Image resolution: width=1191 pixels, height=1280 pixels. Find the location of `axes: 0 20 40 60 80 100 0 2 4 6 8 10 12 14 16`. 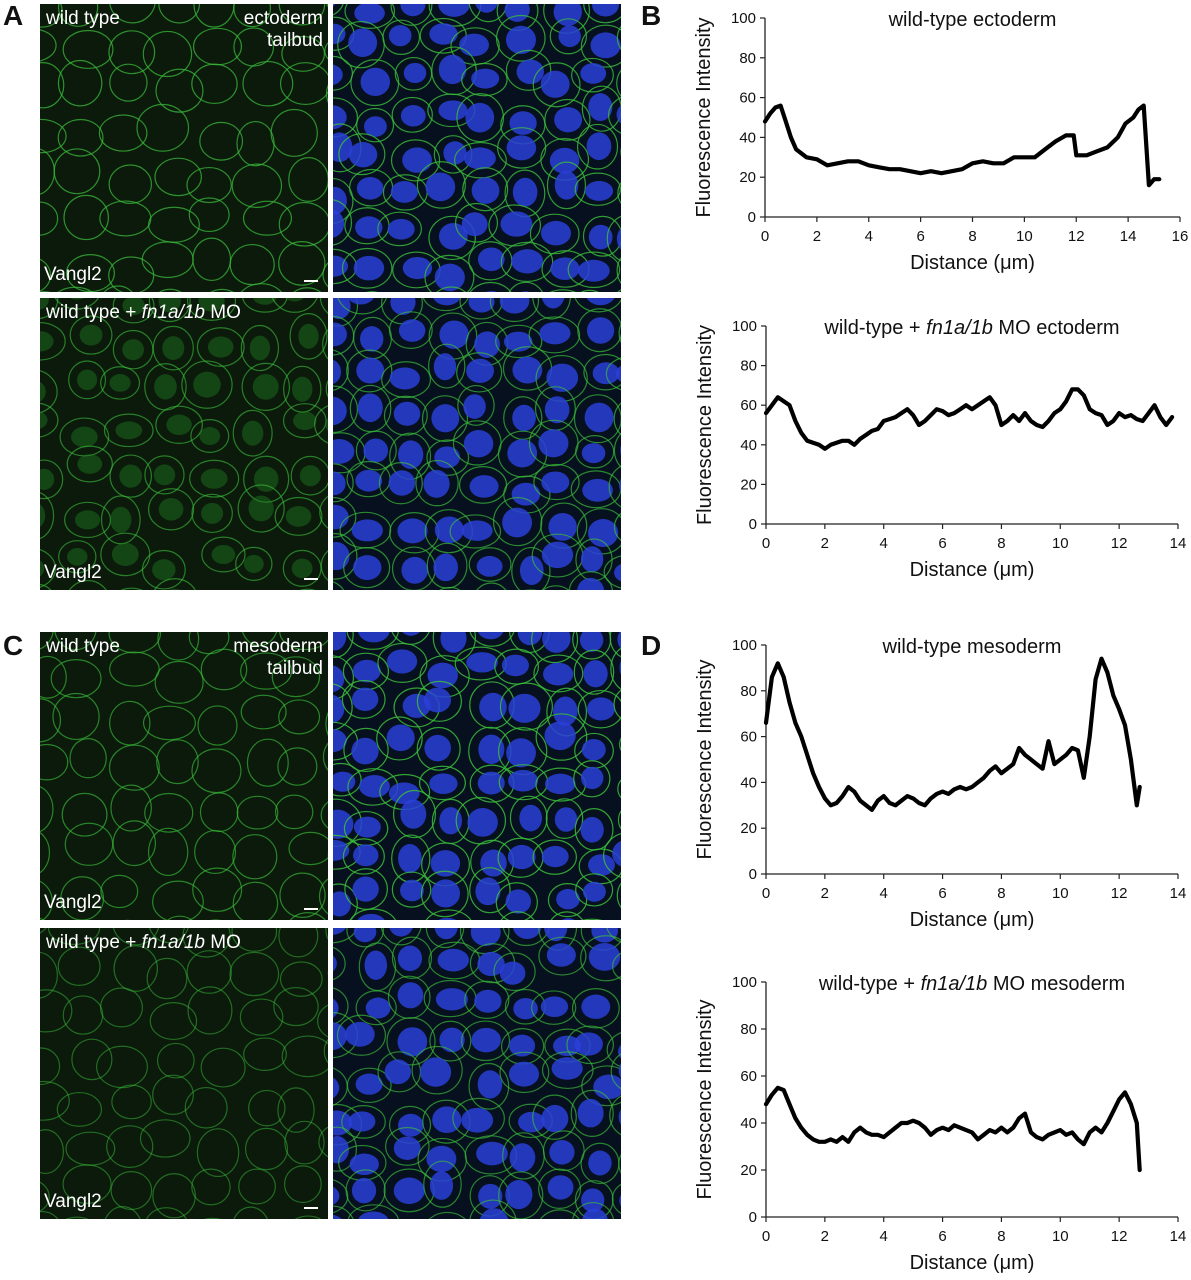

axes: 0 20 40 60 80 100 0 2 4 6 8 10 12 14 16 is located at coordinates (959, 127).